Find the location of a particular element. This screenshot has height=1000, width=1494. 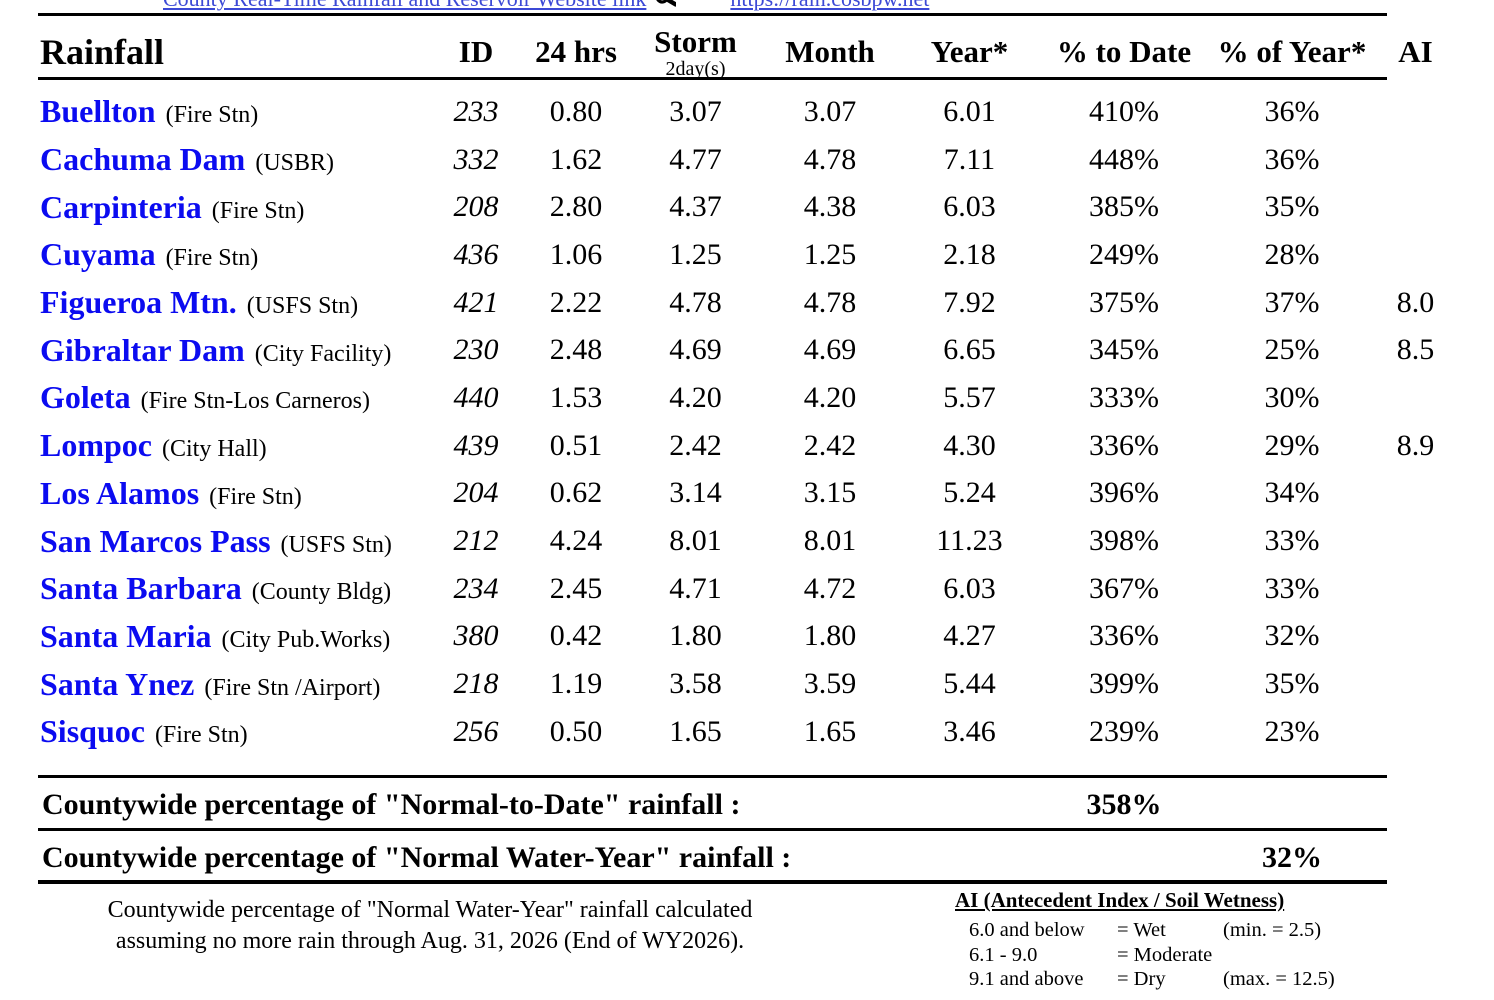

ai-legend-title: AI (Antecedent Index / Soil Wetness) is located at coordinates (1120, 900).